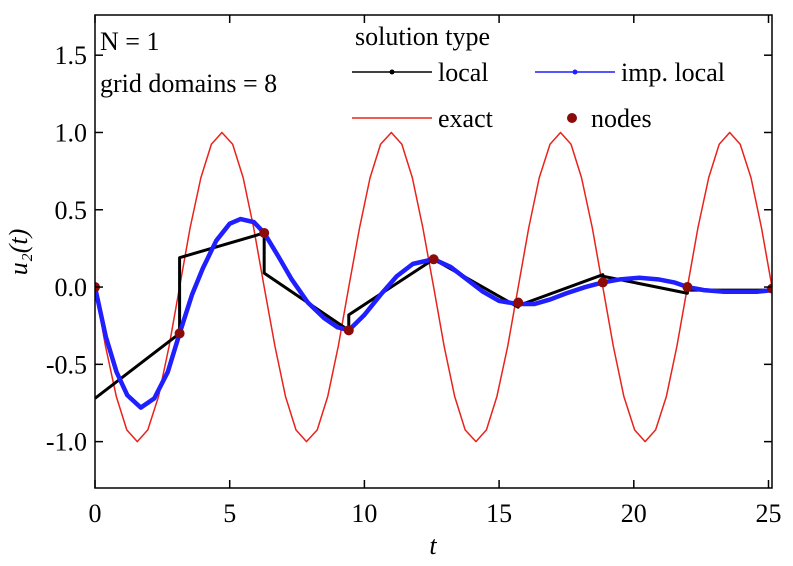 The image size is (793, 566). I want to click on y-tick-label: 1.5, so click(71, 55).